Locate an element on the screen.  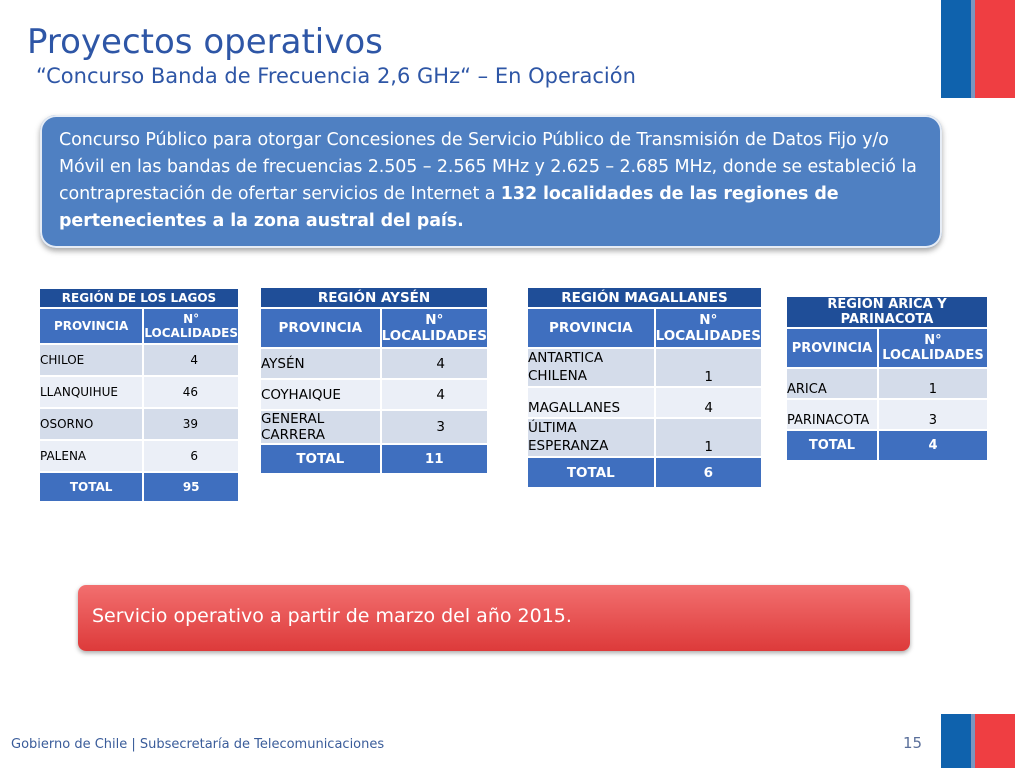
cell-localidades: 6 is located at coordinates (191, 456).